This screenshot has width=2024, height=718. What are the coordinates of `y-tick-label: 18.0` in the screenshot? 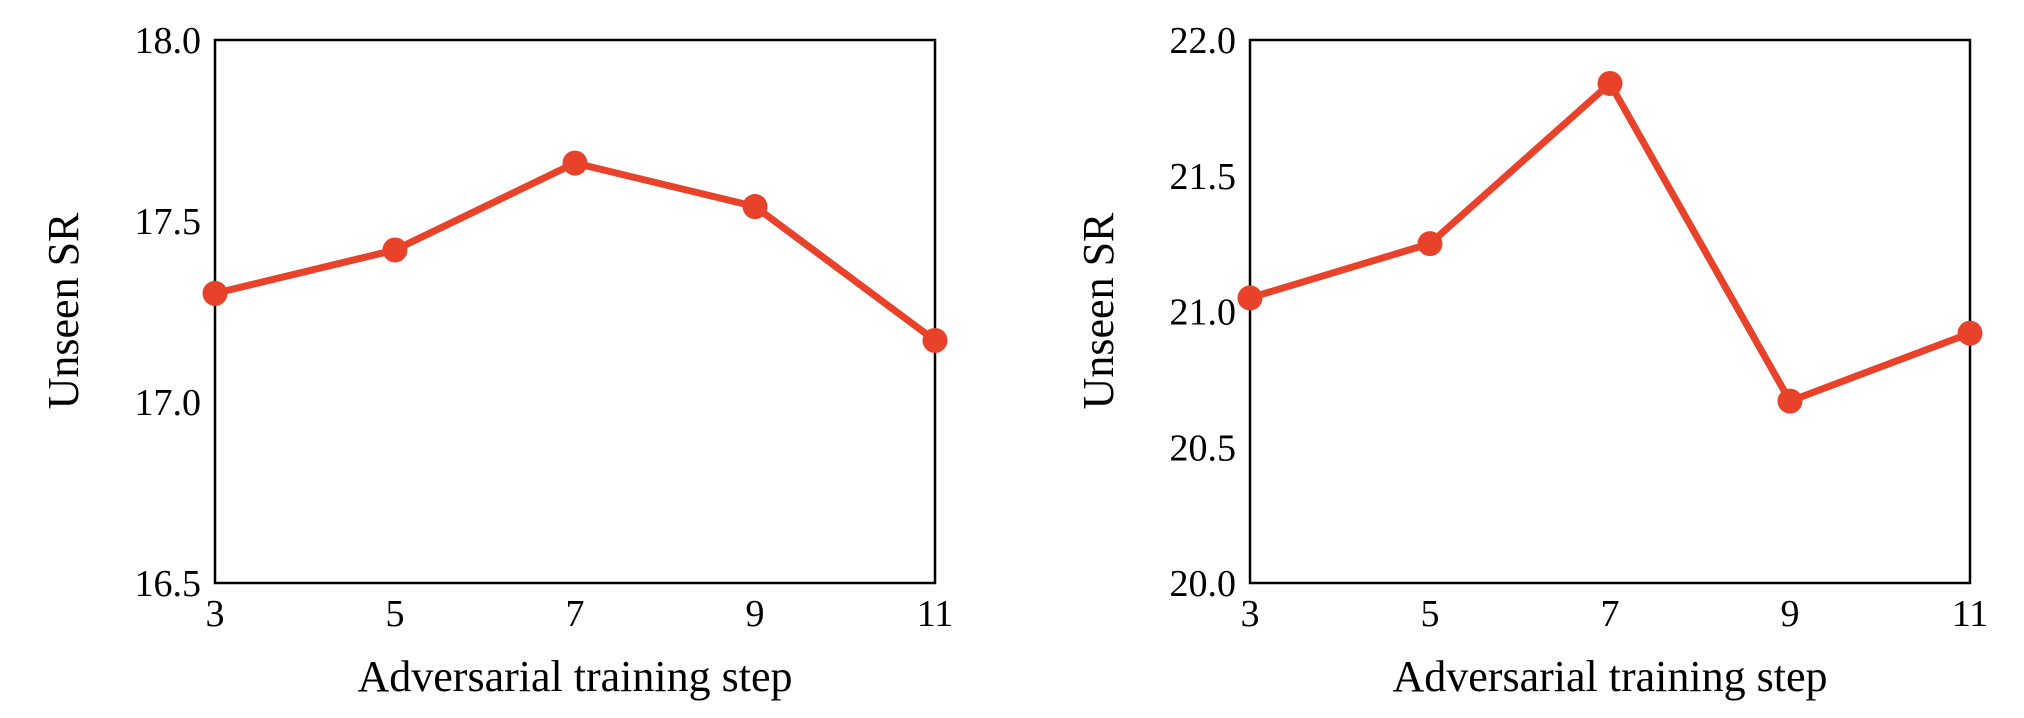 It's located at (168, 41).